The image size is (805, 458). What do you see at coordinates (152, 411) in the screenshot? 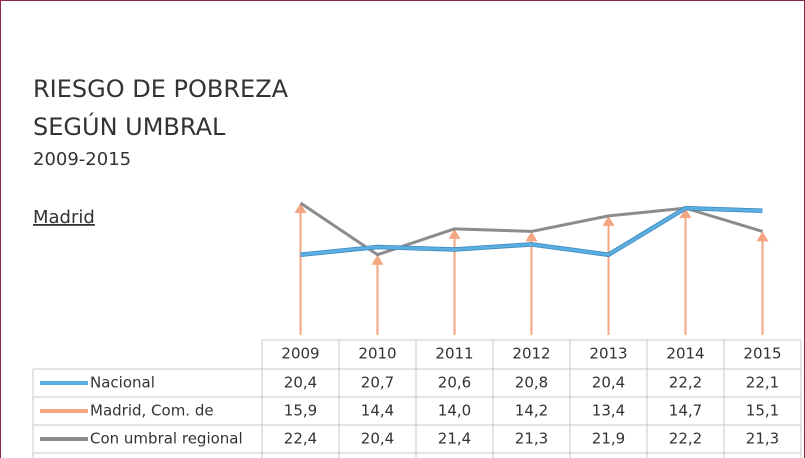
I see `legend-label: Madrid, Com. de` at bounding box center [152, 411].